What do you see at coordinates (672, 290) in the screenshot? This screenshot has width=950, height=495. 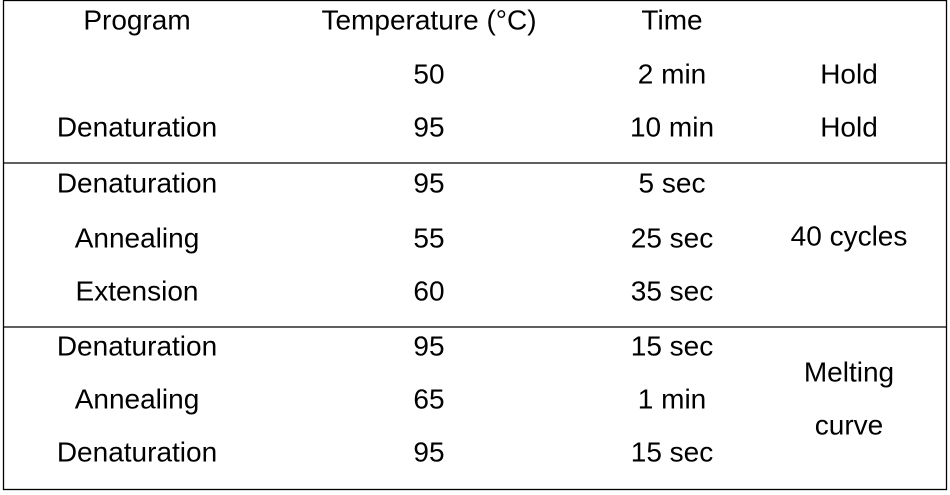 I see `table-cell: 35 sec` at bounding box center [672, 290].